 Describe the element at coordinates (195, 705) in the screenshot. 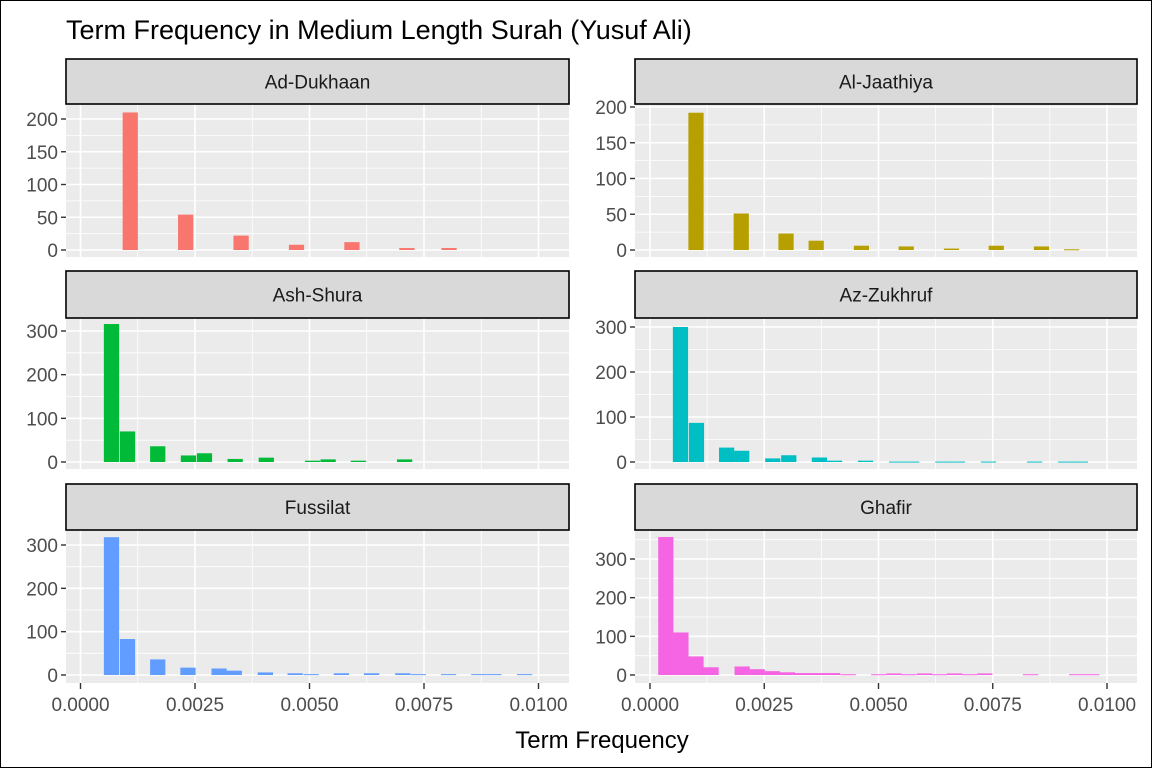

I see `x-tick-label: 0.0025` at that location.